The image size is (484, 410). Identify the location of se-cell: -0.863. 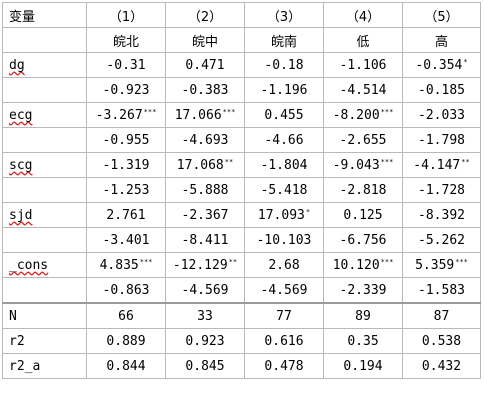
(126, 290).